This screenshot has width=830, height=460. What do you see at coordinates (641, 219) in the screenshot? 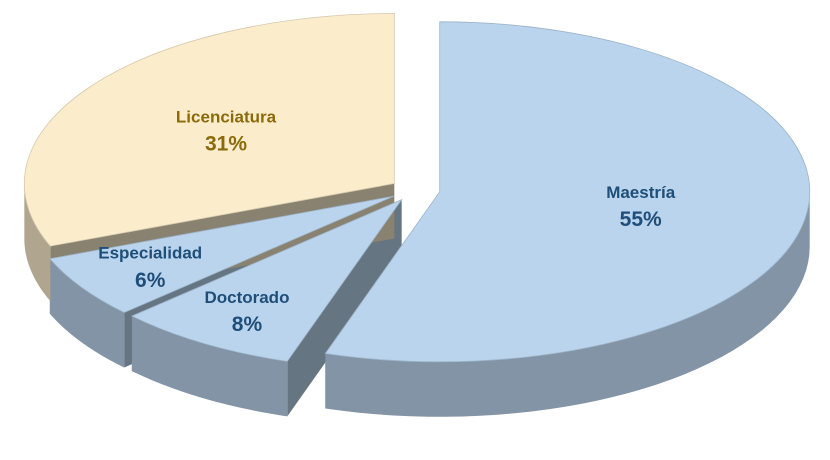
I see `slice-label-value: 55%` at bounding box center [641, 219].